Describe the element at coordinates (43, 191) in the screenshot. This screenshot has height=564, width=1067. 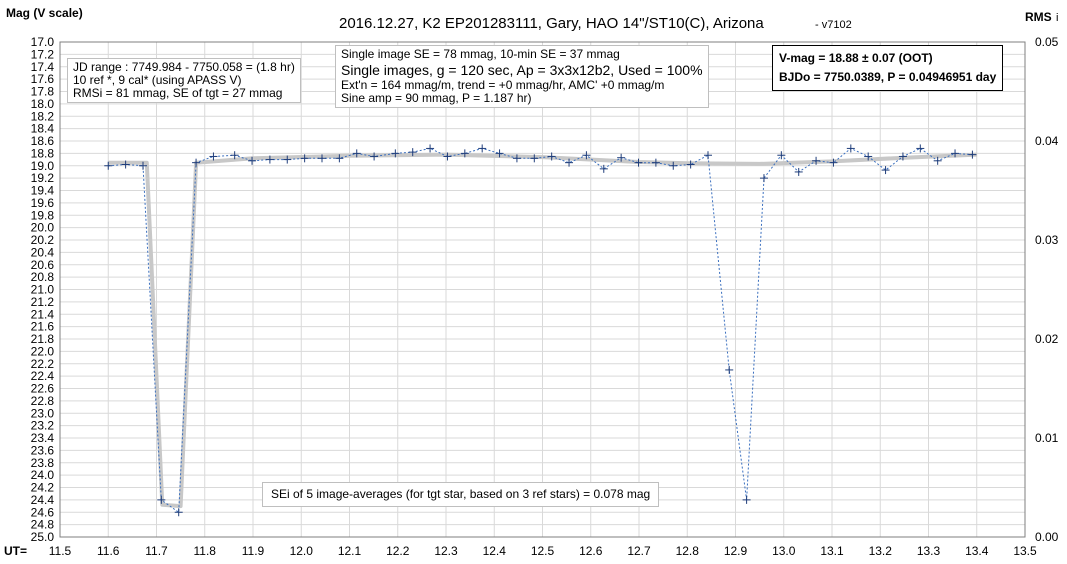
I see `y-tick-label: 19.4` at that location.